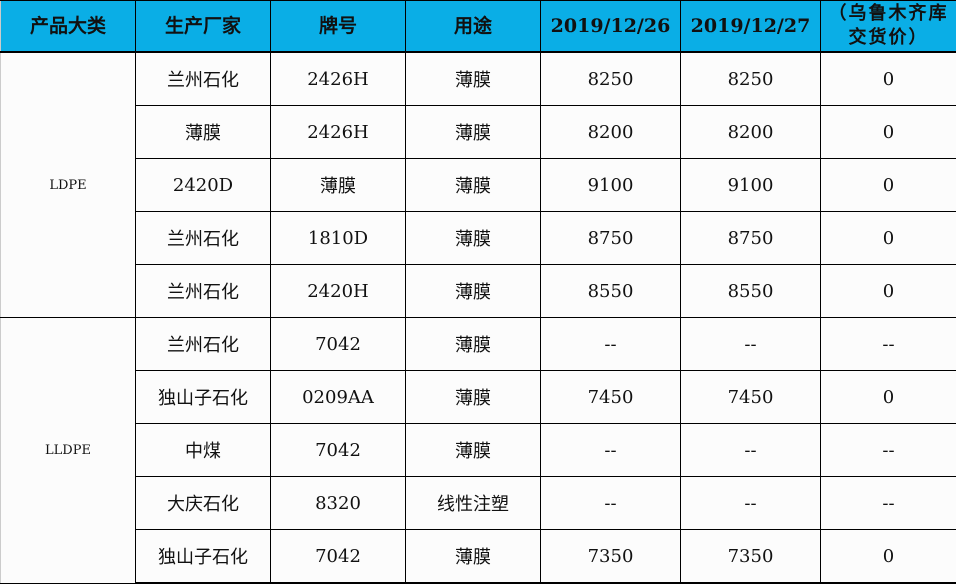 The width and height of the screenshot is (956, 584). What do you see at coordinates (610, 78) in the screenshot?
I see `price-2019-12-26-cell: 8250` at bounding box center [610, 78].